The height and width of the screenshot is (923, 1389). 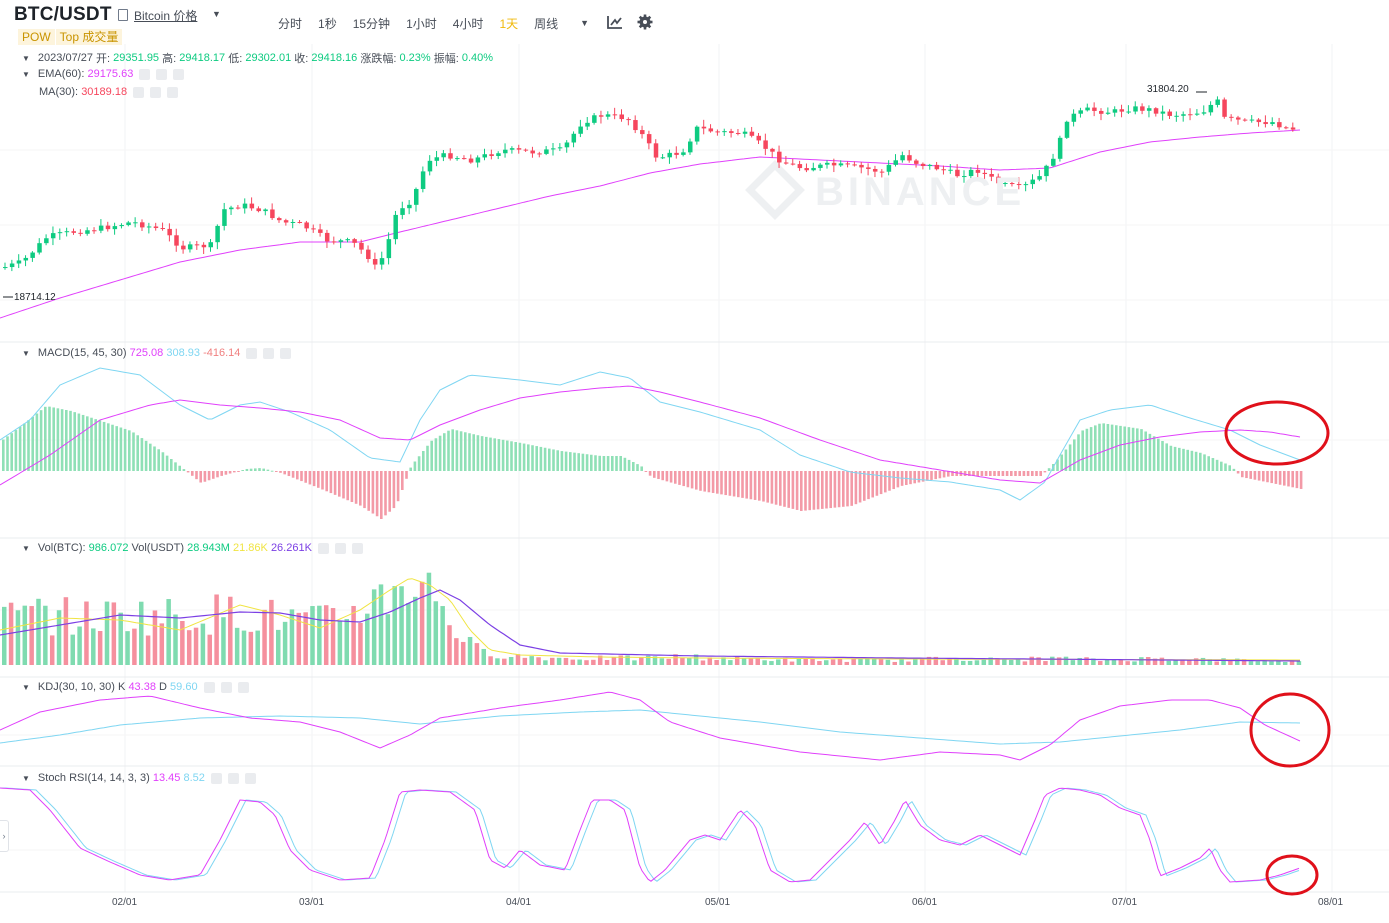 What do you see at coordinates (650, 727) in the screenshot?
I see `kdj-d-line` at bounding box center [650, 727].